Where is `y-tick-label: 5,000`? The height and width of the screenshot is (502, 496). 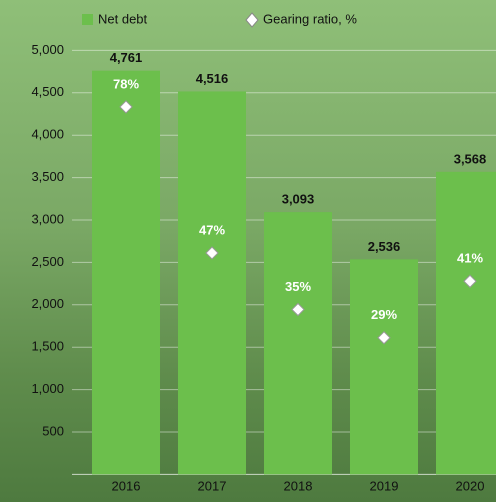 y-tick-label: 5,000 is located at coordinates (47, 49).